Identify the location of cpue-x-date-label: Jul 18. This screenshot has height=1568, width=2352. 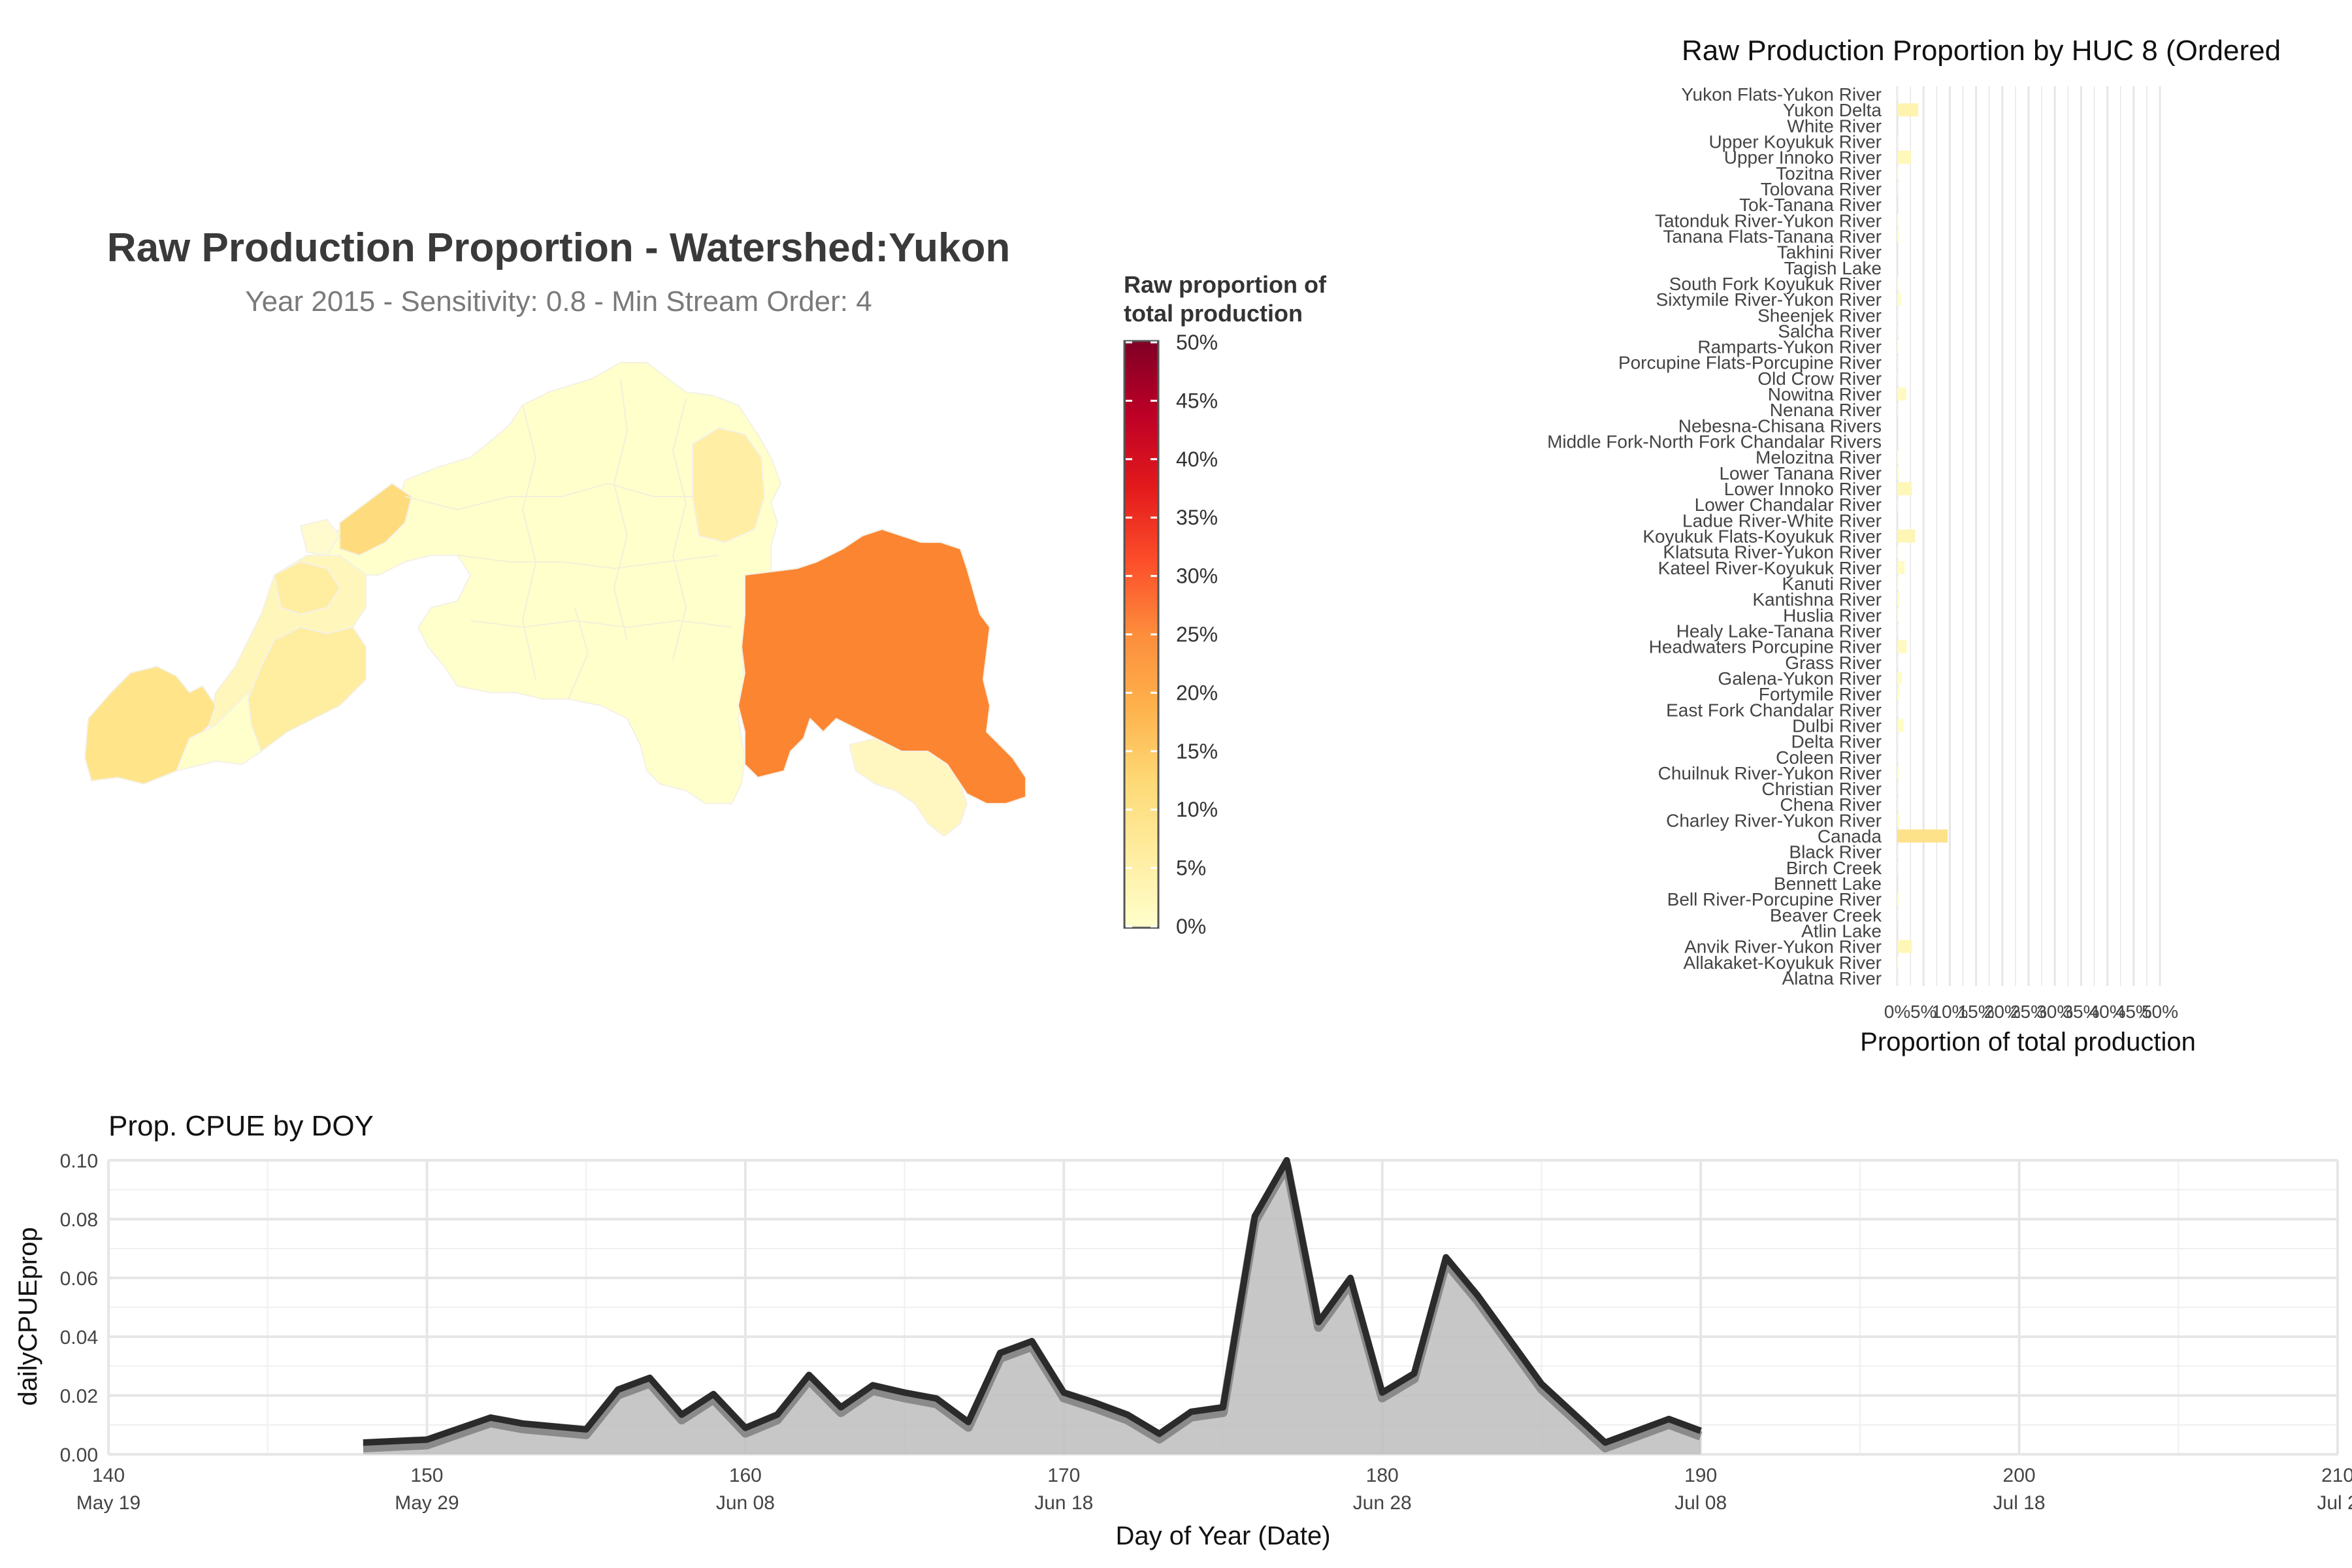
(2019, 1503).